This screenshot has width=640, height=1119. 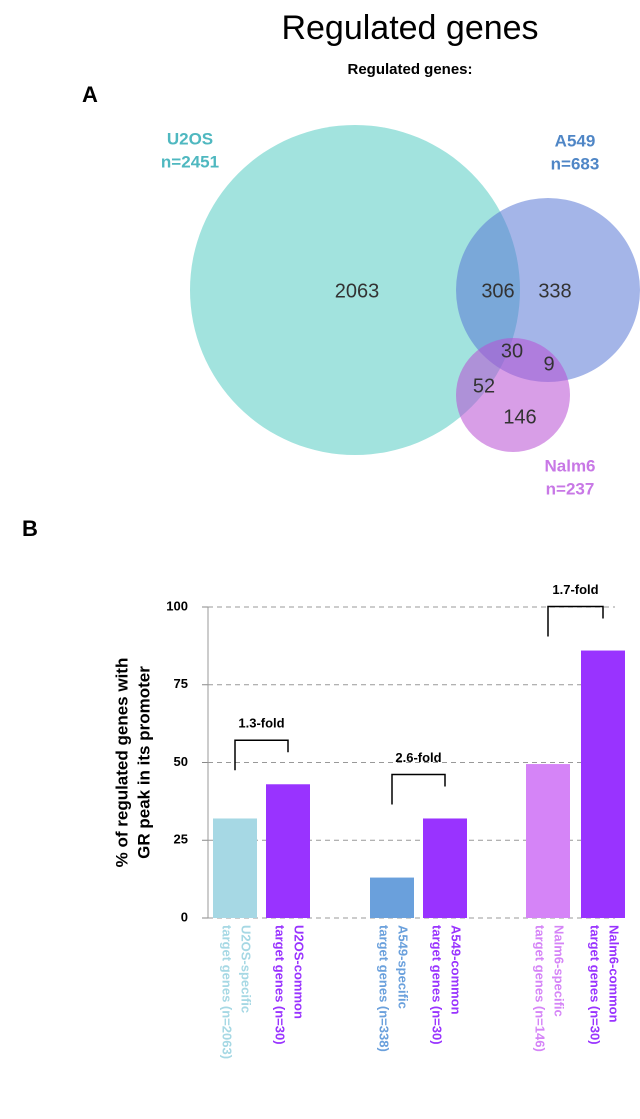 What do you see at coordinates (512, 351) in the screenshot?
I see `region-count: 30` at bounding box center [512, 351].